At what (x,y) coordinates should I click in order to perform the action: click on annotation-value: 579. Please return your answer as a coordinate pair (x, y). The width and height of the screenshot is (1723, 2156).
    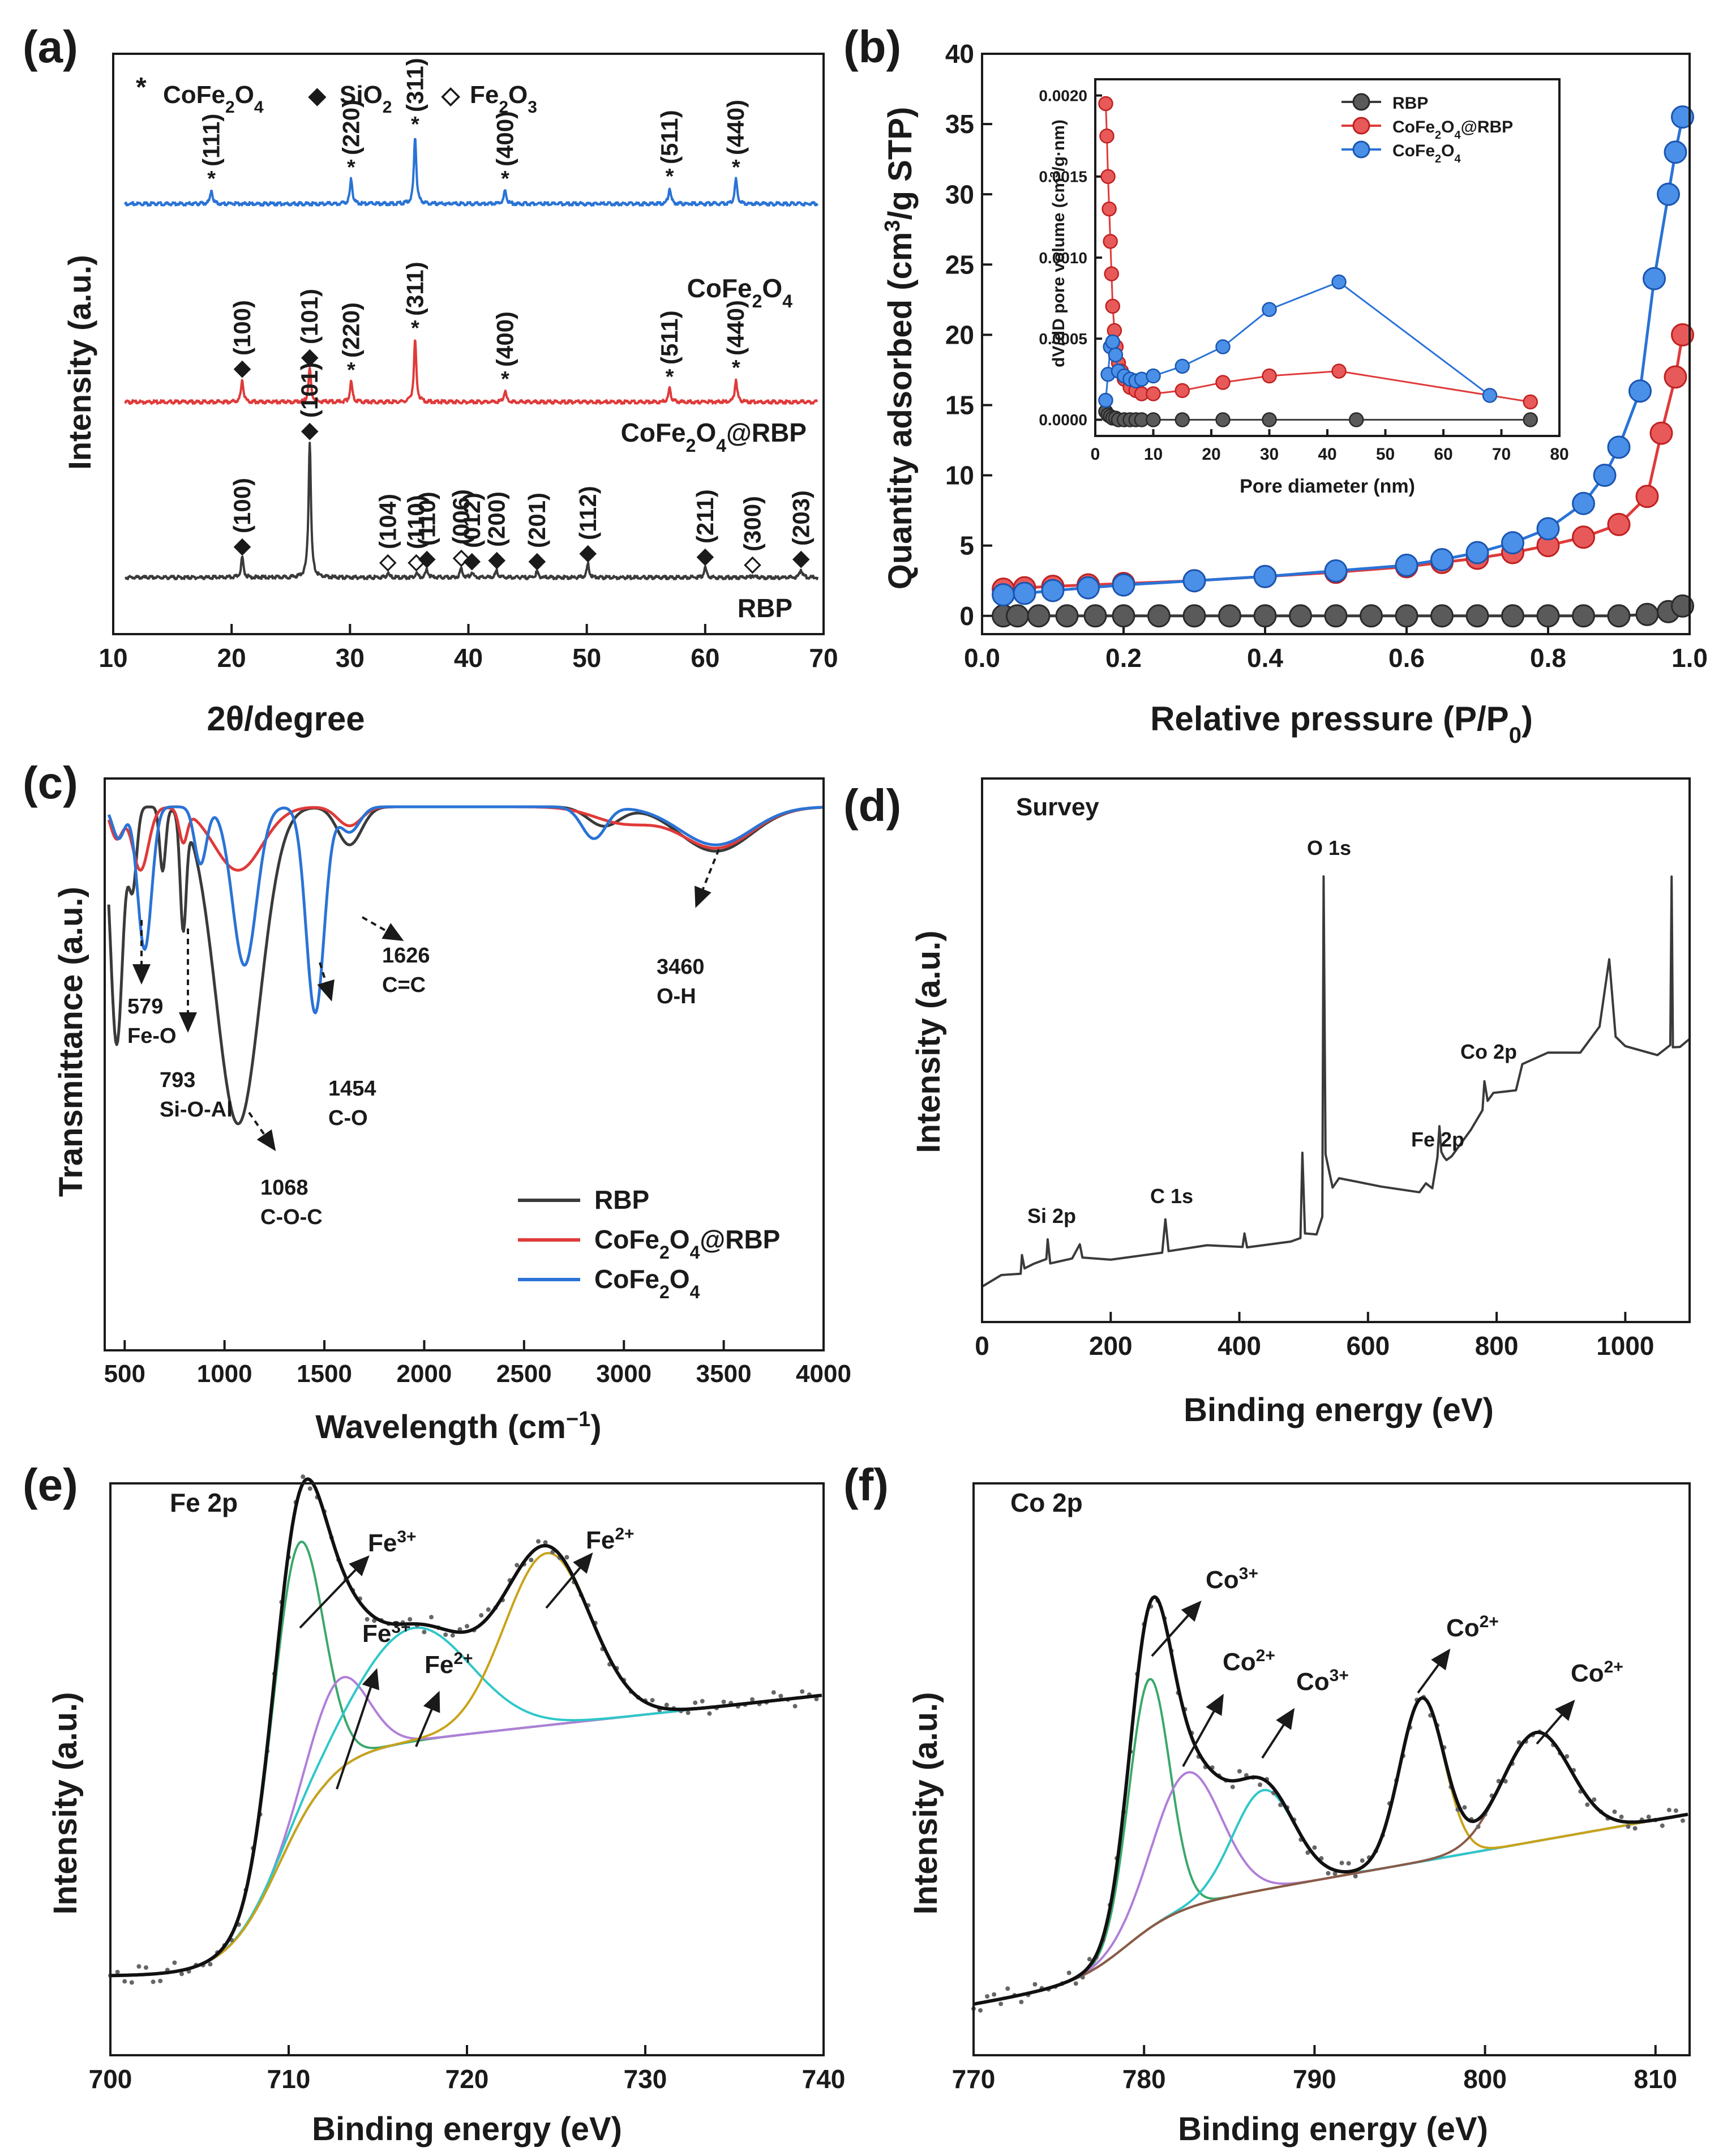
    Looking at the image, I should click on (145, 1007).